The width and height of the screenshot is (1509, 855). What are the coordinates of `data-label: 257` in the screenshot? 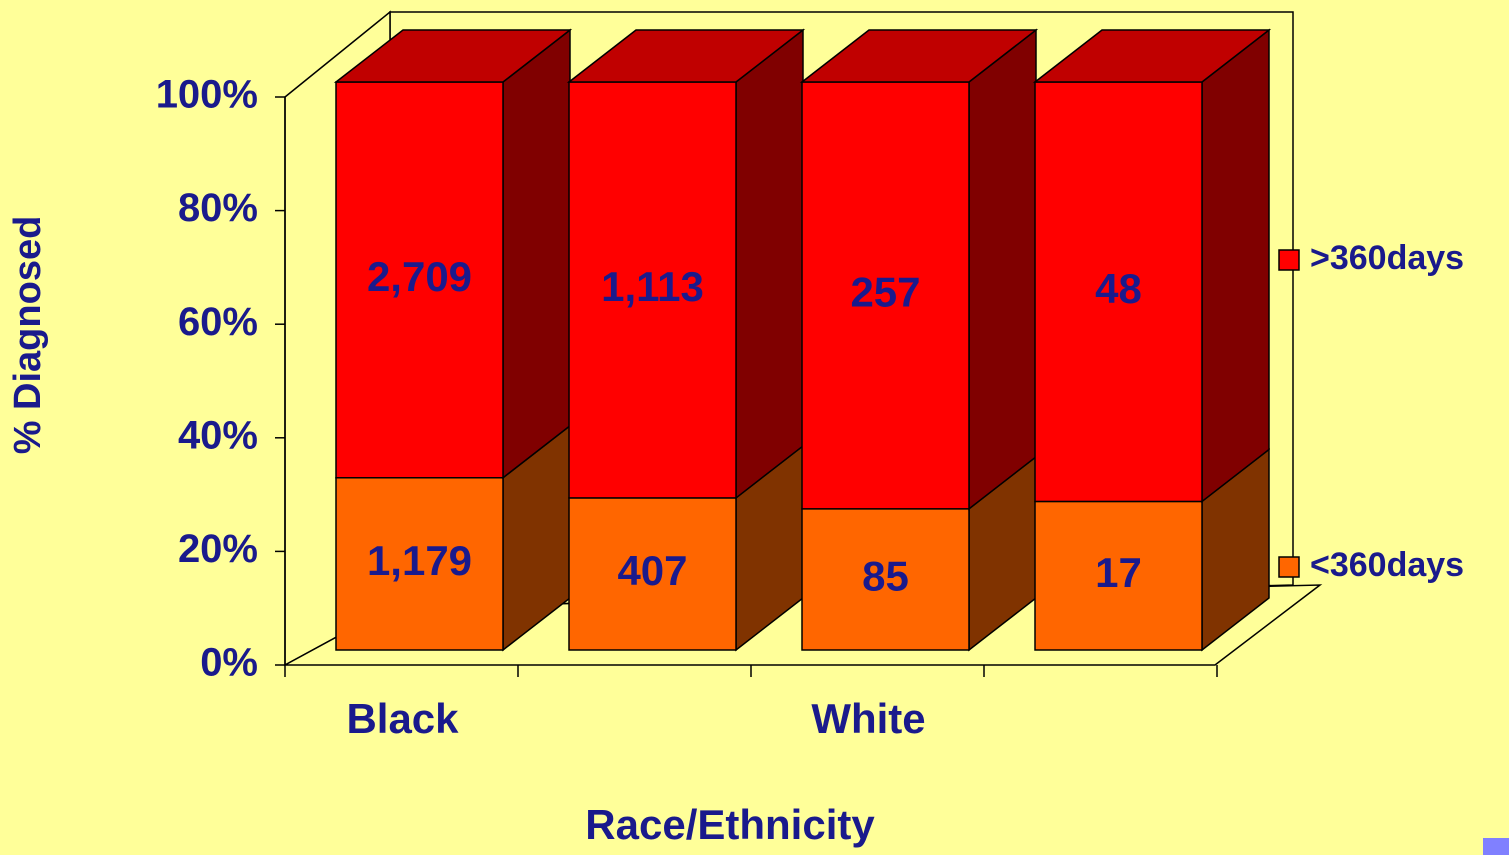 It's located at (885, 292).